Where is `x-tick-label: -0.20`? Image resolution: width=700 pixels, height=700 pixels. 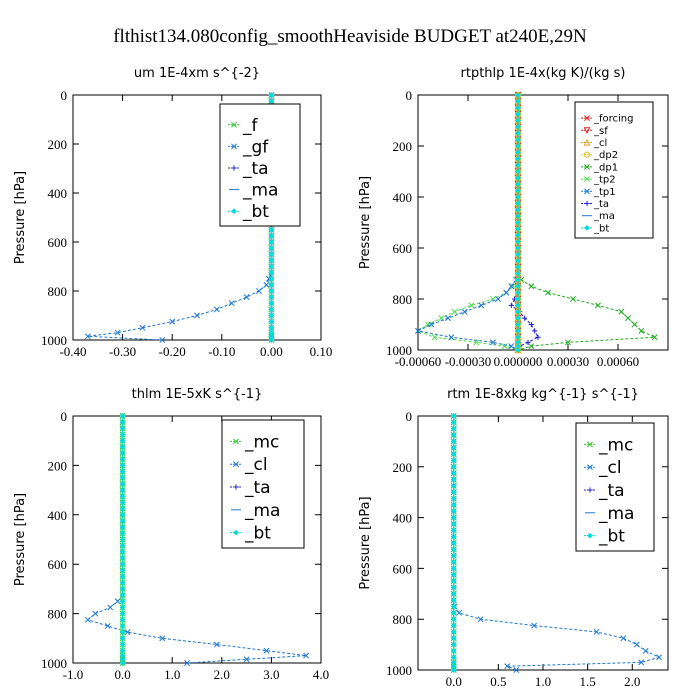 x-tick-label: -0.20 is located at coordinates (172, 351).